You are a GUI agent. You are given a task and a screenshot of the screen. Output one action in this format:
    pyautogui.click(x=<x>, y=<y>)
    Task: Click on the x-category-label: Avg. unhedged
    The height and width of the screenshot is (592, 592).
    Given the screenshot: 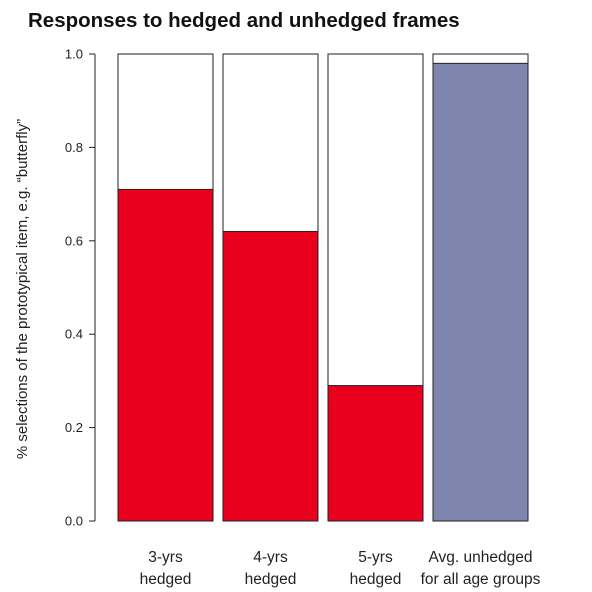 What is the action you would take?
    pyautogui.click(x=480, y=557)
    